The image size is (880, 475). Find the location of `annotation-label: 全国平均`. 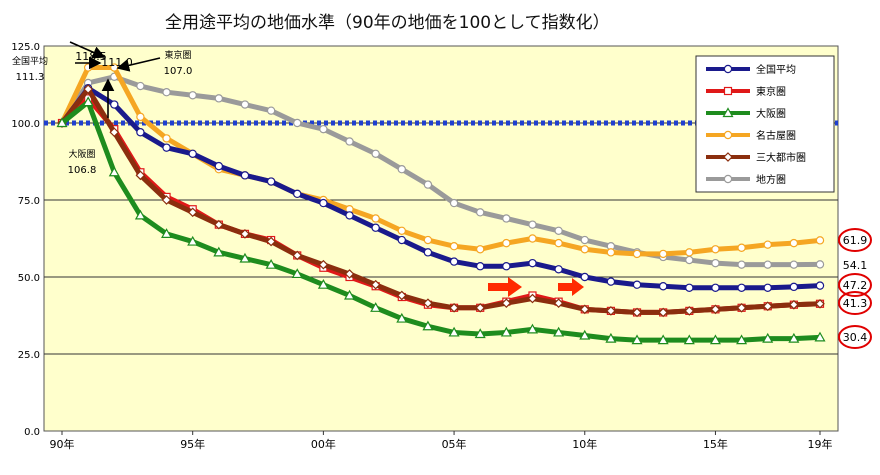

annotation-label: 全国平均 is located at coordinates (30, 61).